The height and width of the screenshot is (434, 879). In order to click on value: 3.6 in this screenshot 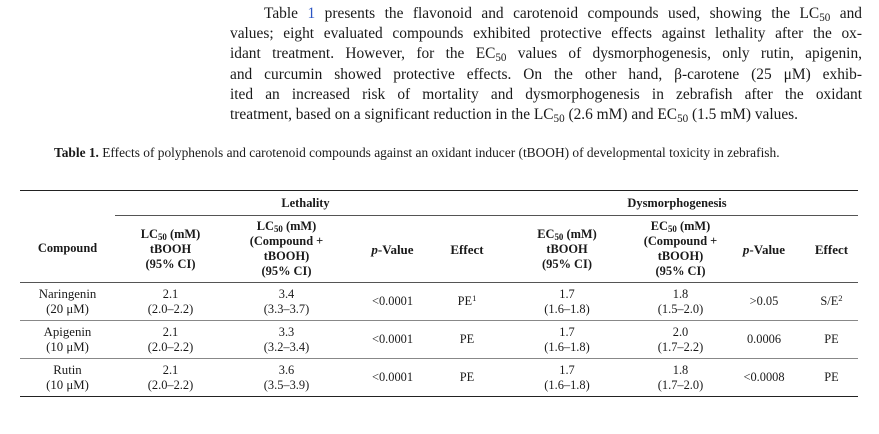, I will do `click(286, 369)`.